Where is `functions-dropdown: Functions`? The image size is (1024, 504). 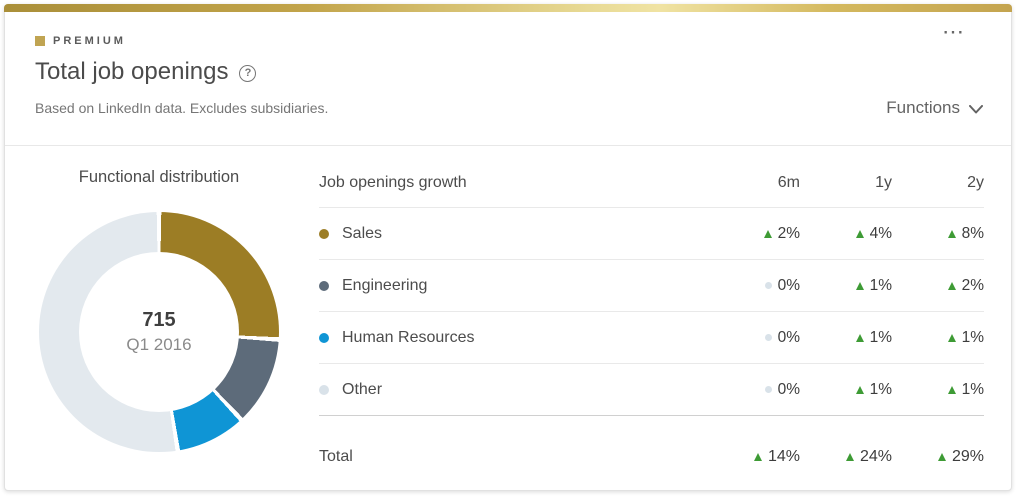 functions-dropdown: Functions is located at coordinates (934, 108).